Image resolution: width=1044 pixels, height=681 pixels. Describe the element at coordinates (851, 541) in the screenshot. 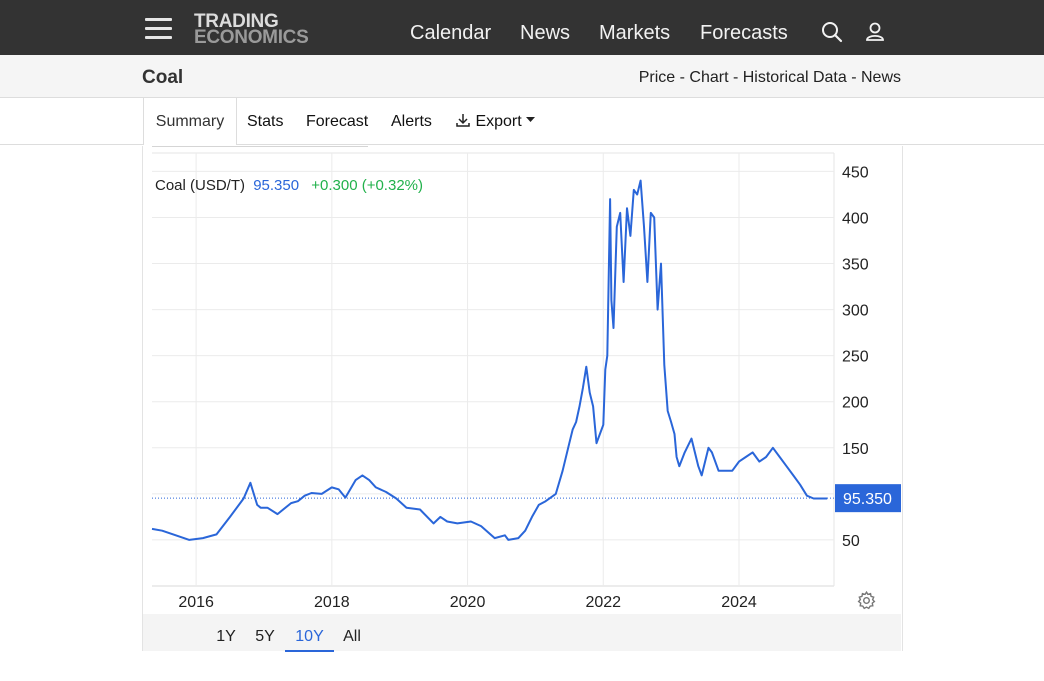

I see `y-tick-label: 50` at that location.